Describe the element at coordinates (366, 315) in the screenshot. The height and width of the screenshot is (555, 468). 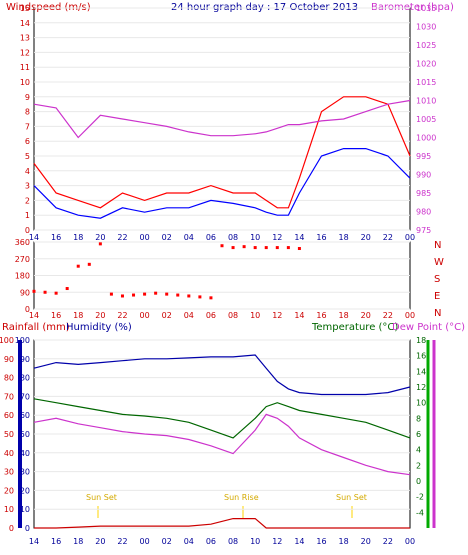
I see `x-tick-label-mid: 20` at that location.